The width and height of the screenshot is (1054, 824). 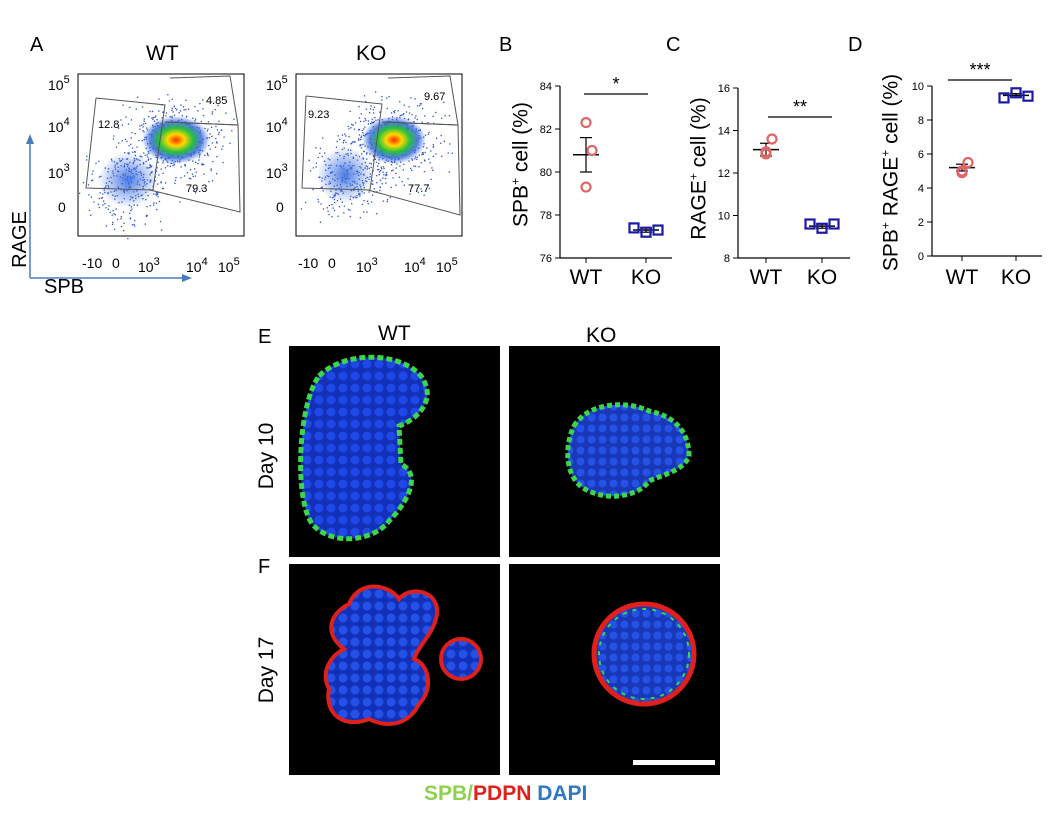 I want to click on day17-label: Day 17, so click(x=266, y=670).